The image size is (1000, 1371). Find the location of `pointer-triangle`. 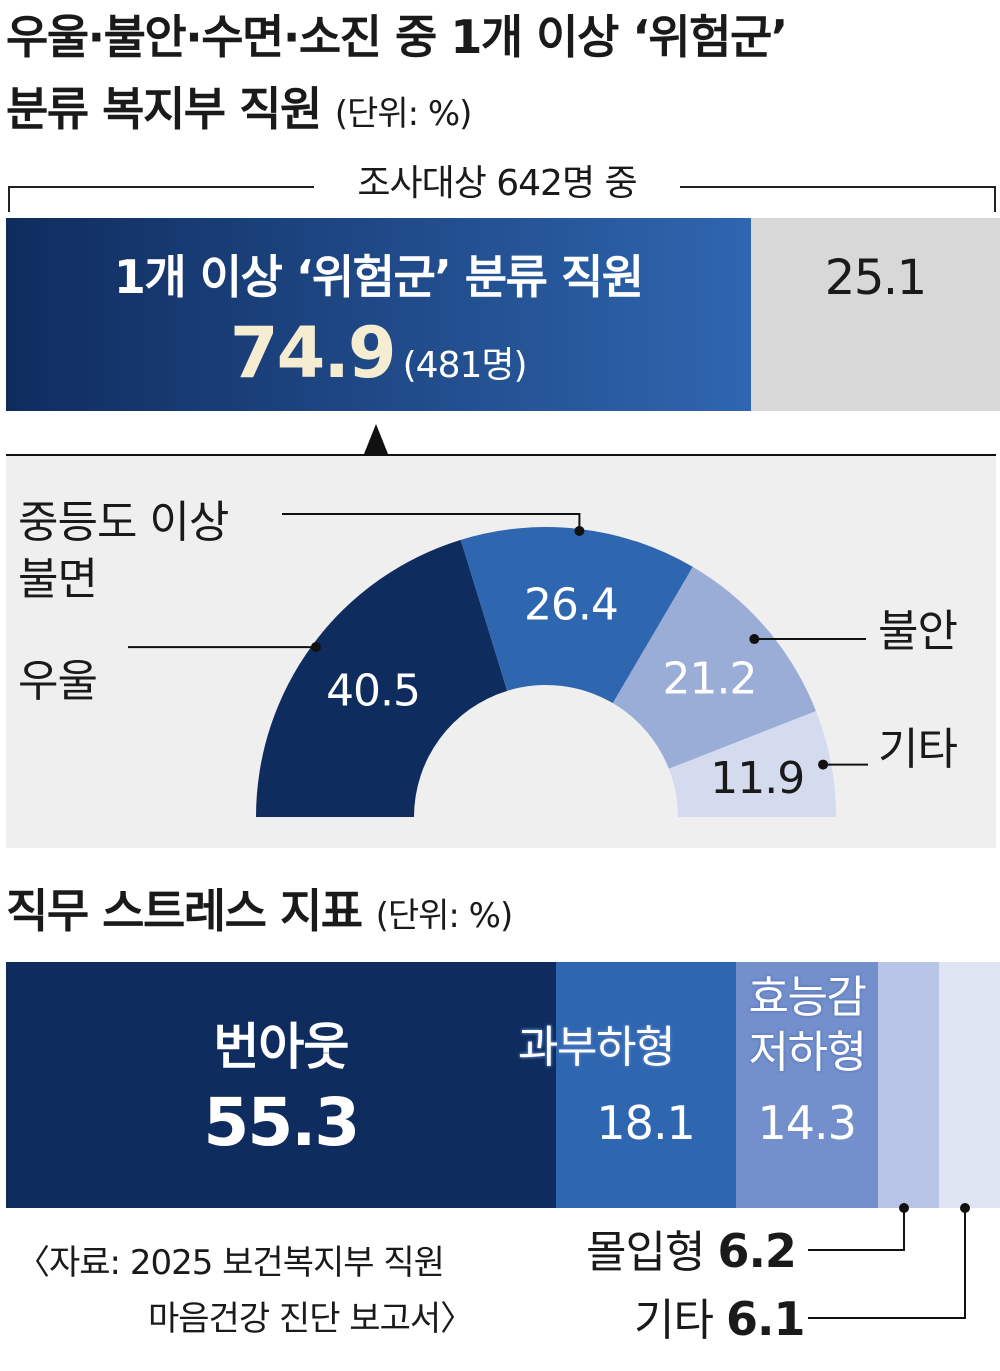

pointer-triangle is located at coordinates (376, 439).